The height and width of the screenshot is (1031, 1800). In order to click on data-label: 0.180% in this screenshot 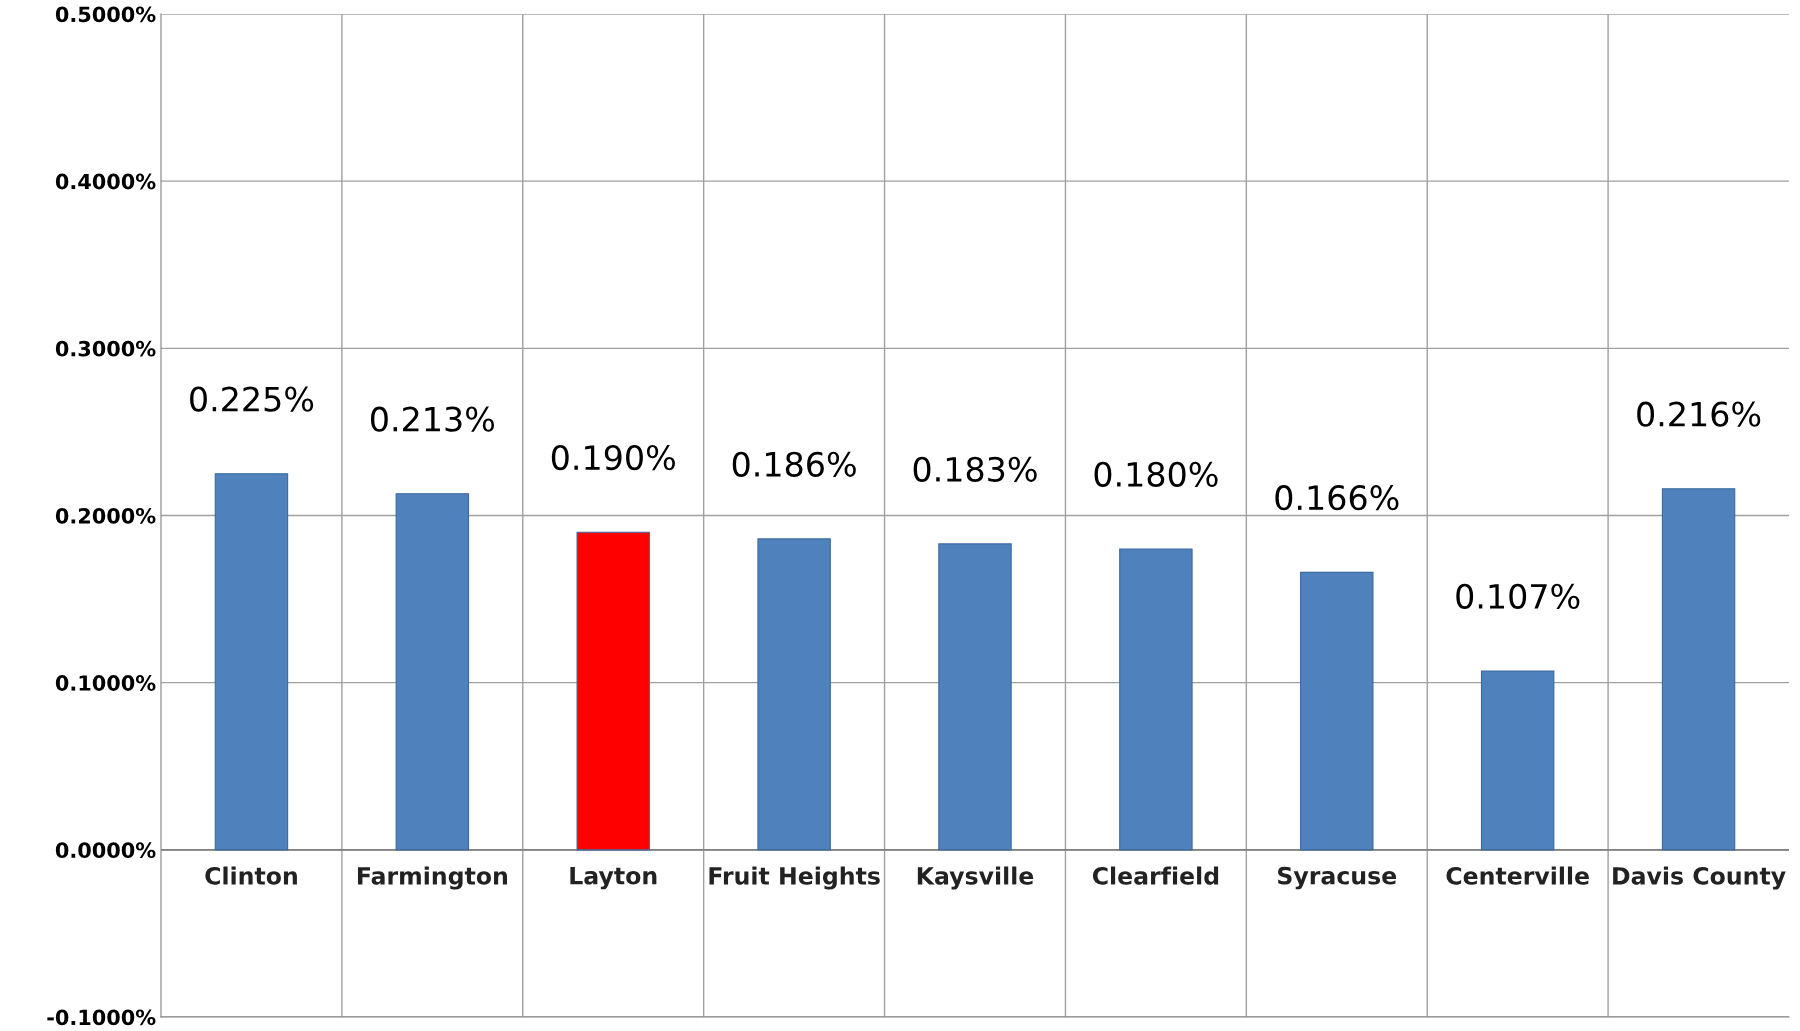, I will do `click(1156, 474)`.